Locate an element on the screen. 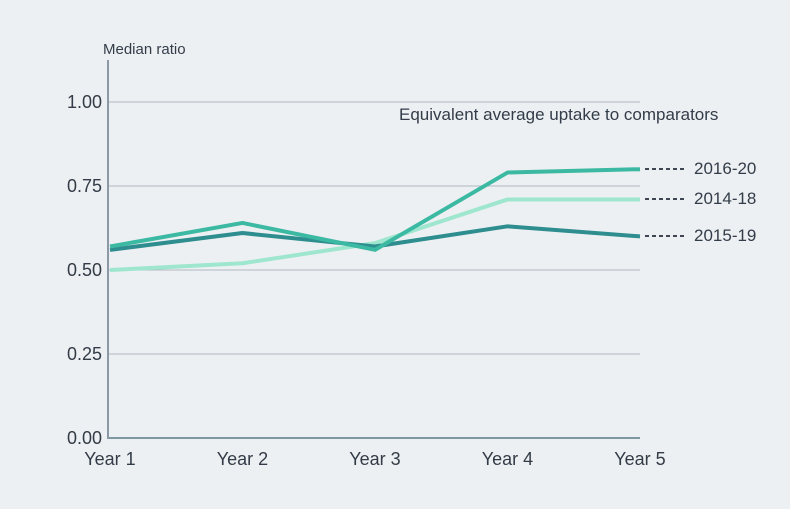 Image resolution: width=790 pixels, height=509 pixels. y-tick-label: 0.00 is located at coordinates (84, 438).